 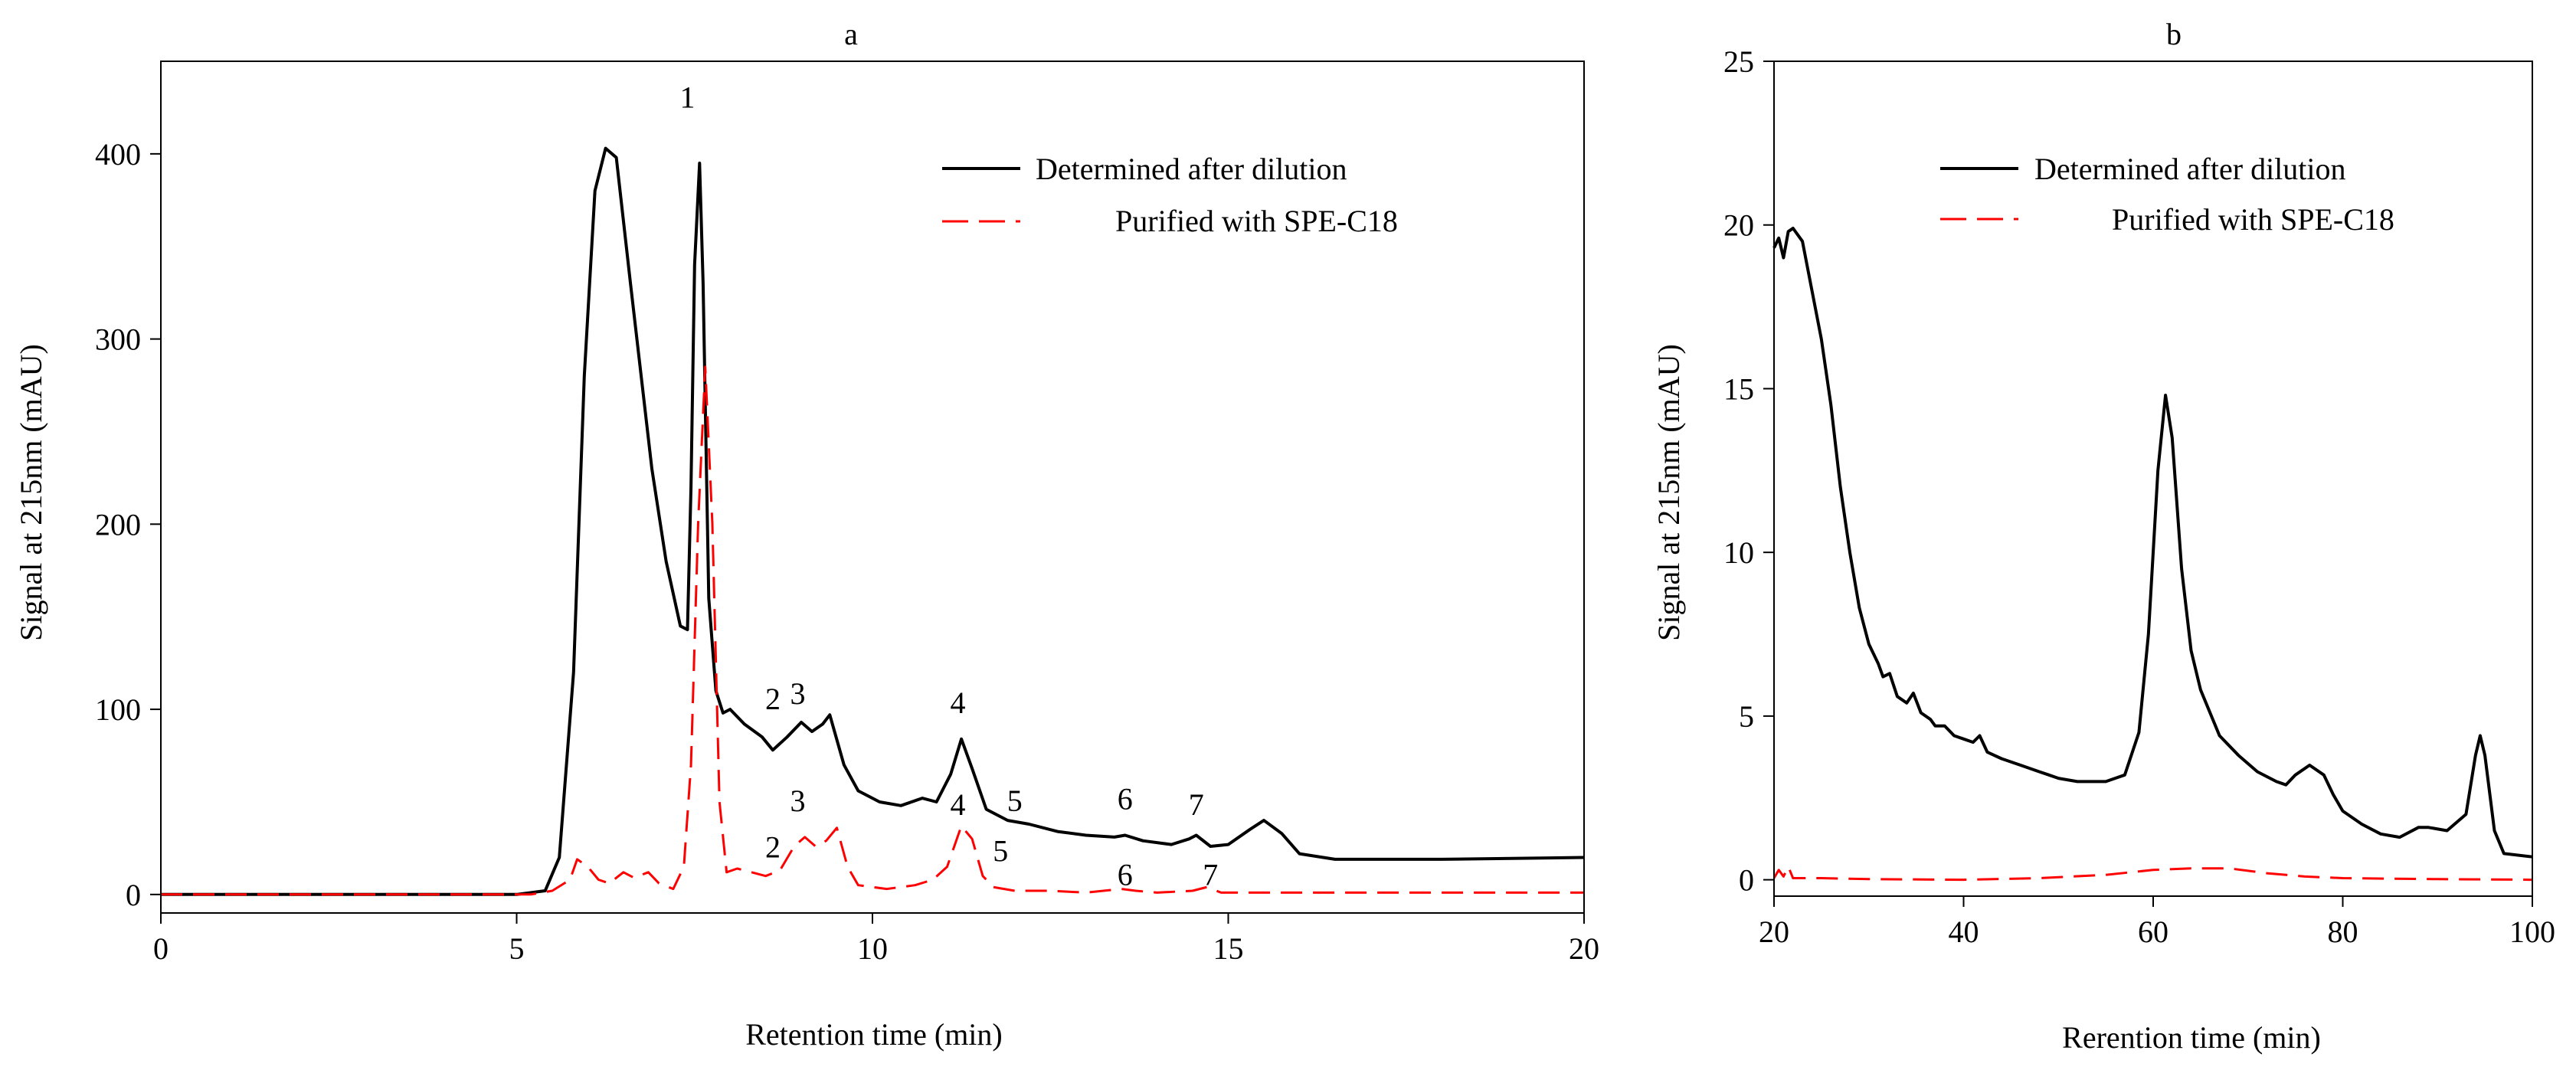 What do you see at coordinates (1584, 948) in the screenshot?
I see `x-tick-label-a: 20` at bounding box center [1584, 948].